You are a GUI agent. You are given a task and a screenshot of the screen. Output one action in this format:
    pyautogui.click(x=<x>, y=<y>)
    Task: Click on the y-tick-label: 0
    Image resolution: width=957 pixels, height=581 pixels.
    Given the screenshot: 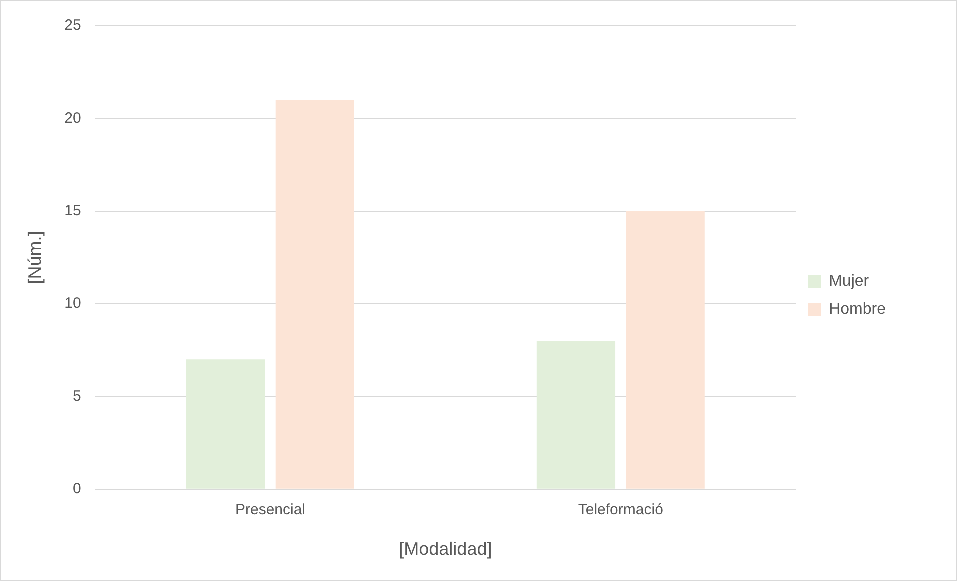 What is the action you would take?
    pyautogui.click(x=77, y=489)
    